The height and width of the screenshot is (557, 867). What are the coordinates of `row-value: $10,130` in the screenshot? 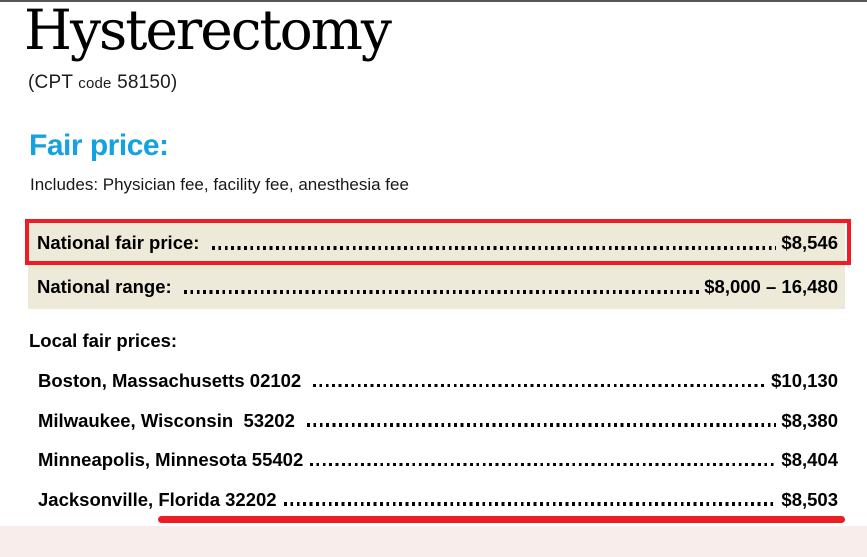 It's located at (804, 380).